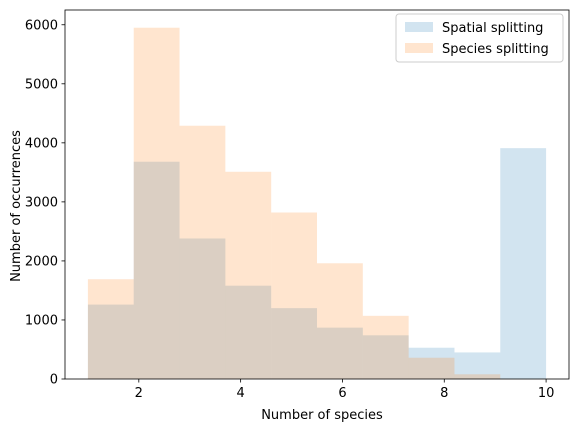 Image resolution: width=580 pixels, height=432 pixels. Describe the element at coordinates (495, 49) in the screenshot. I see `legend-label: Species splitting` at that location.